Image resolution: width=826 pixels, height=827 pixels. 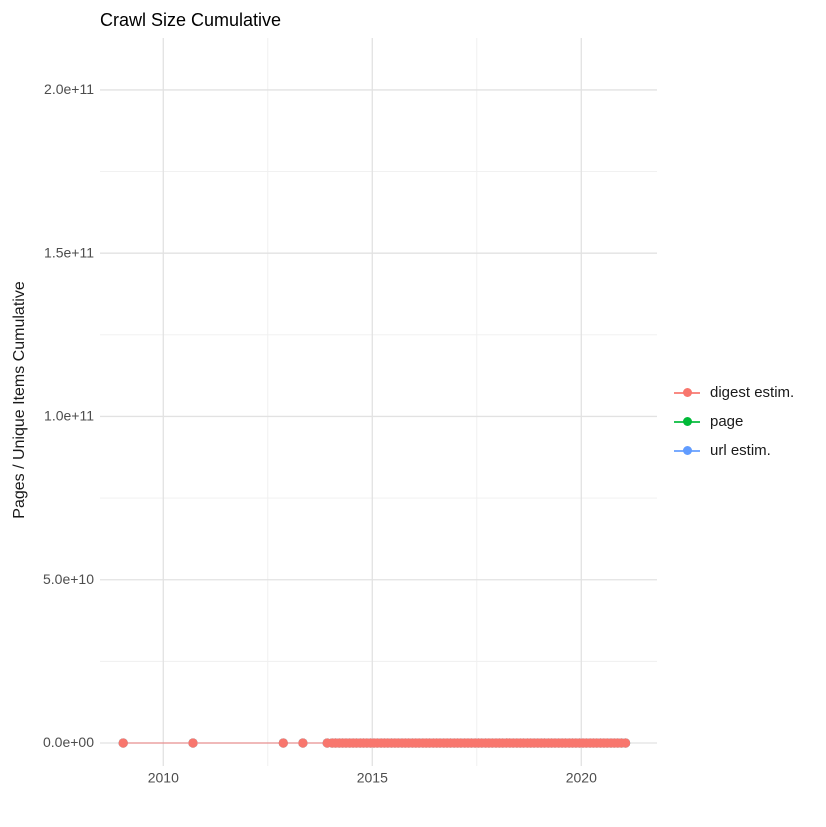 What do you see at coordinates (191, 20) in the screenshot?
I see `chart-title: Crawl Size Cumulative` at bounding box center [191, 20].